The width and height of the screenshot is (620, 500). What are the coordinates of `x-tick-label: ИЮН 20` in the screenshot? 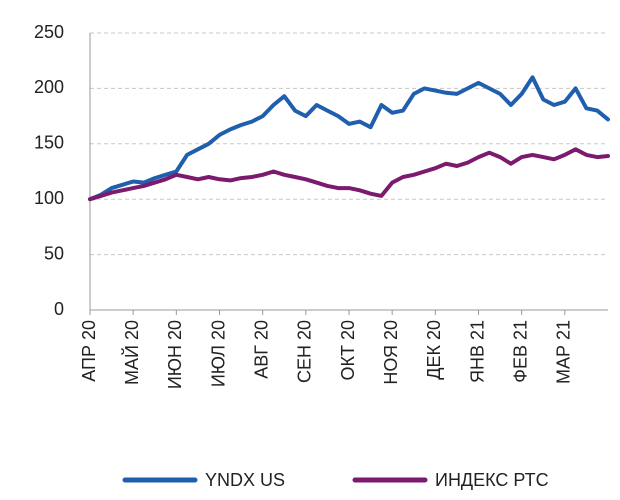 It's located at (175, 354).